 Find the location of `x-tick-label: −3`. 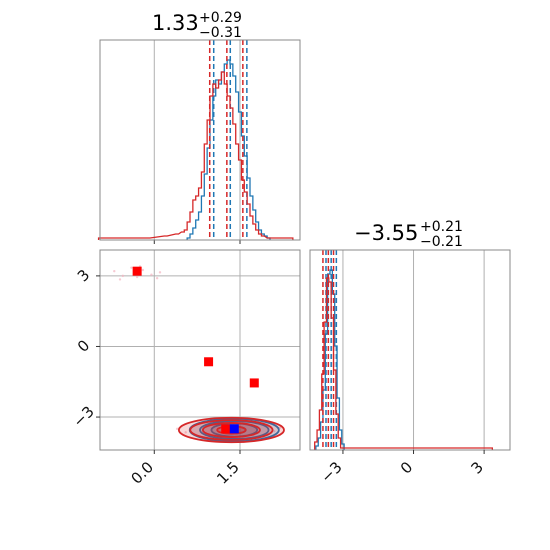

x-tick-label: −3 is located at coordinates (331, 472).